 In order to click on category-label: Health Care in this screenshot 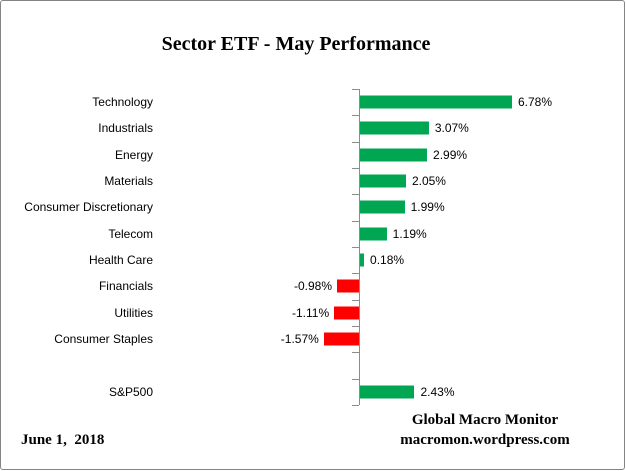, I will do `click(120, 260)`.